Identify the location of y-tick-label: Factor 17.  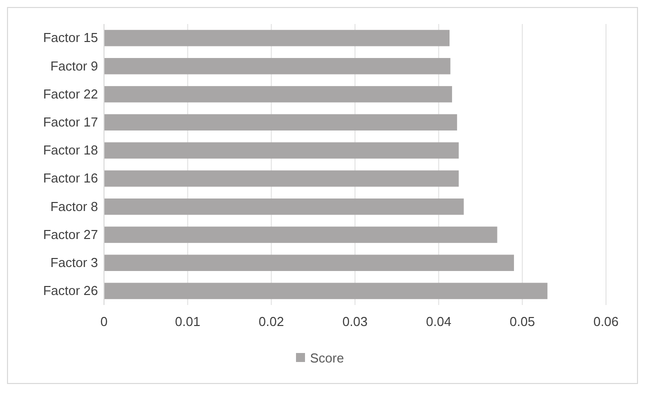
(70, 122).